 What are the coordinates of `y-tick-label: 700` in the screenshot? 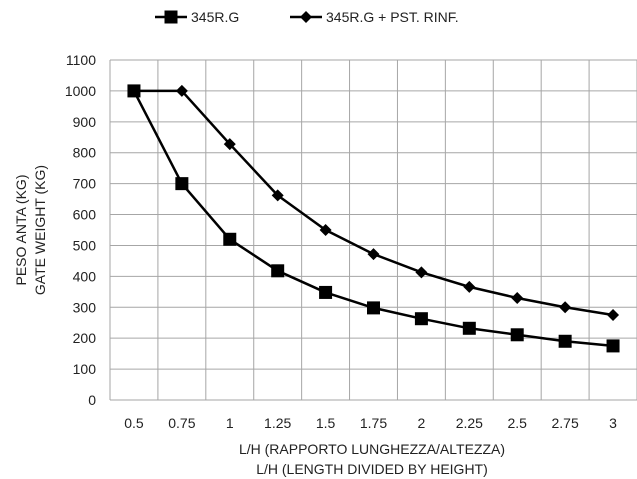 It's located at (85, 184).